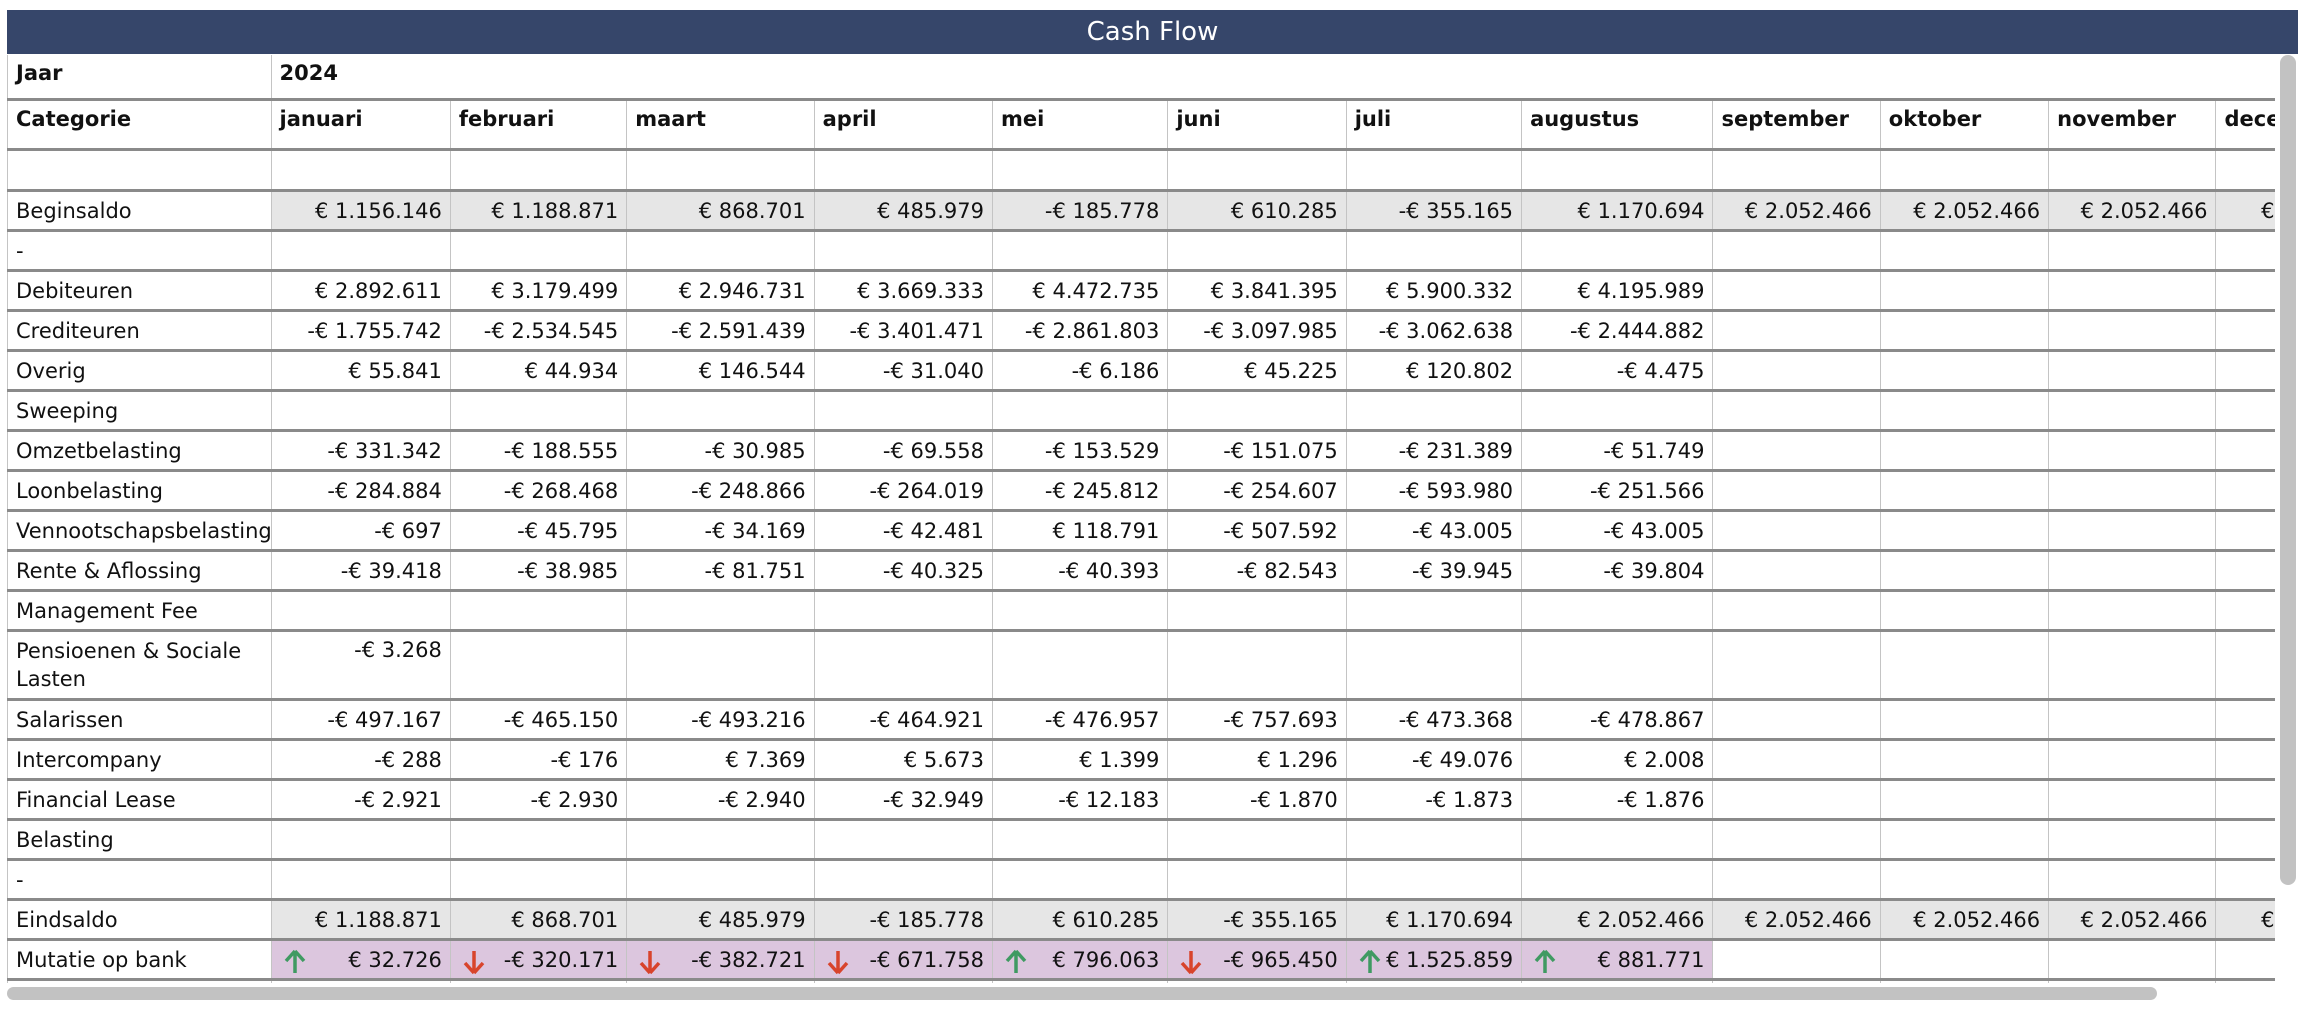 The width and height of the screenshot is (2316, 1012). Describe the element at coordinates (1617, 531) in the screenshot. I see `value-cell: -€ 43.005` at that location.